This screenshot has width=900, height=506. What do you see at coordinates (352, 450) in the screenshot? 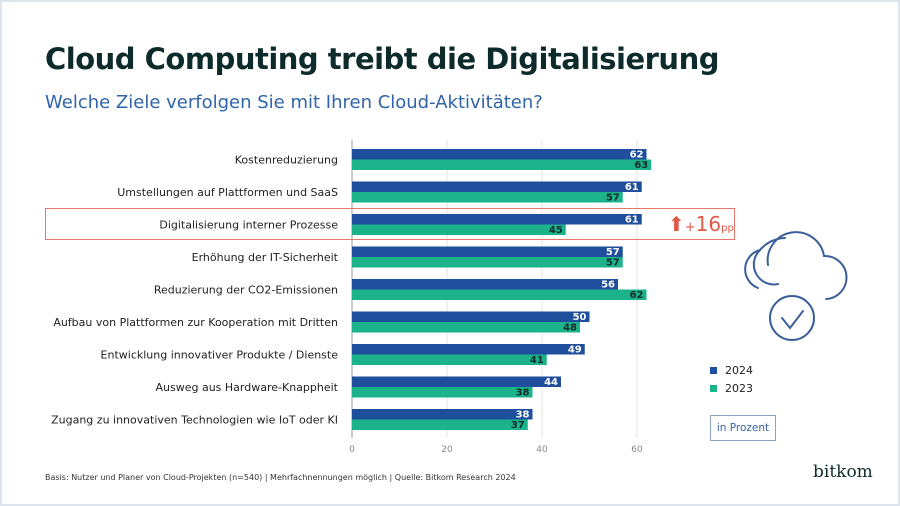
I see `x-tick-label: 0` at bounding box center [352, 450].